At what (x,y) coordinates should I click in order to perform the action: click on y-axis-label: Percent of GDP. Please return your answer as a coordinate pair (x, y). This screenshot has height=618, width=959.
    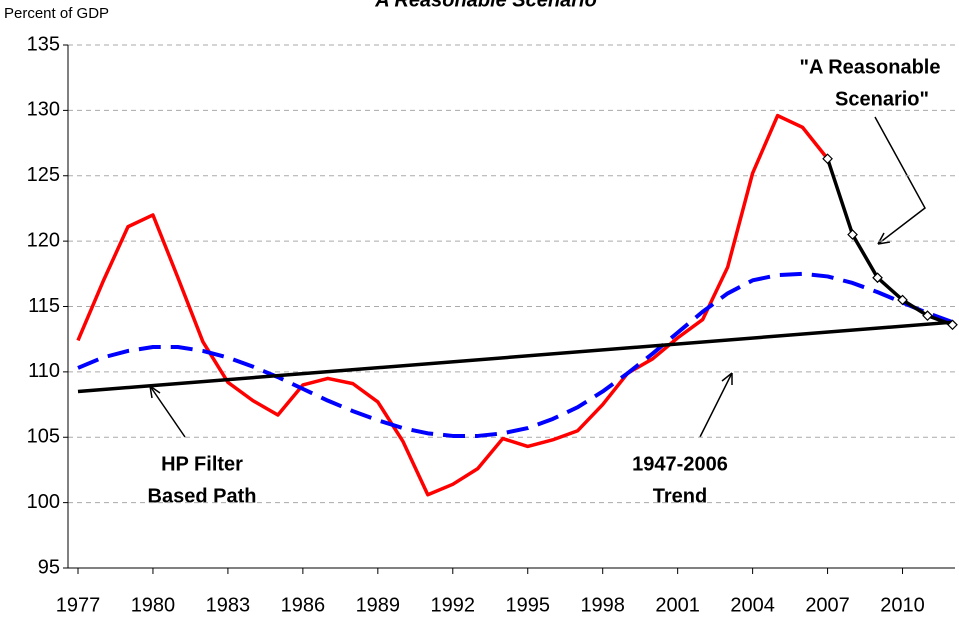
    Looking at the image, I should click on (56, 13).